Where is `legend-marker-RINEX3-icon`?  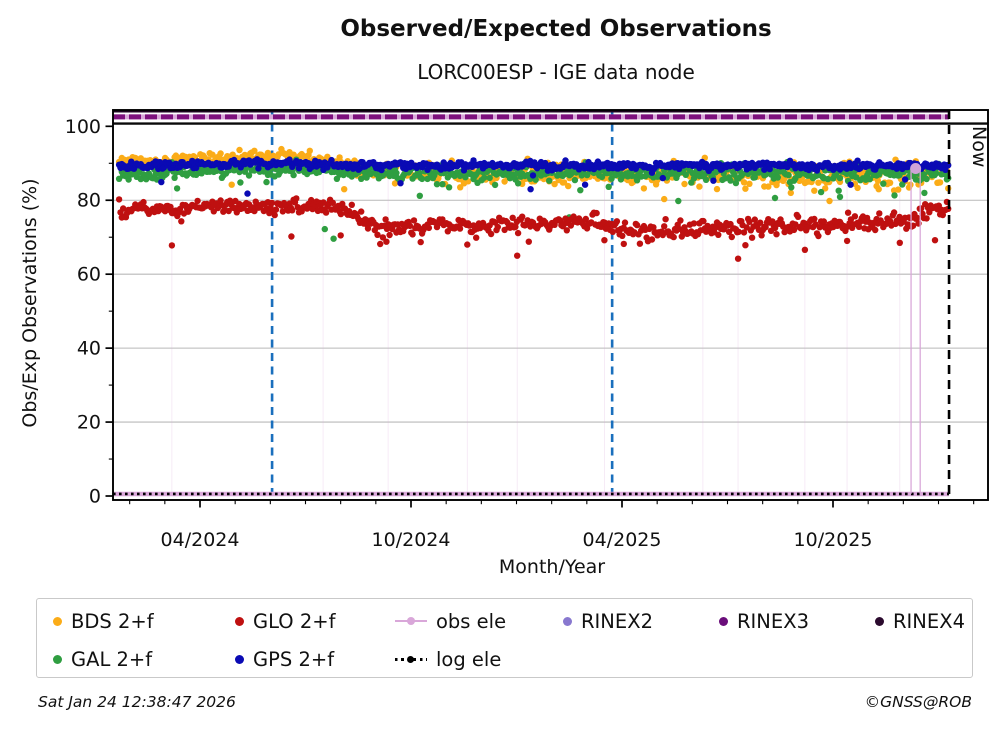
legend-marker-RINEX3-icon is located at coordinates (723, 621).